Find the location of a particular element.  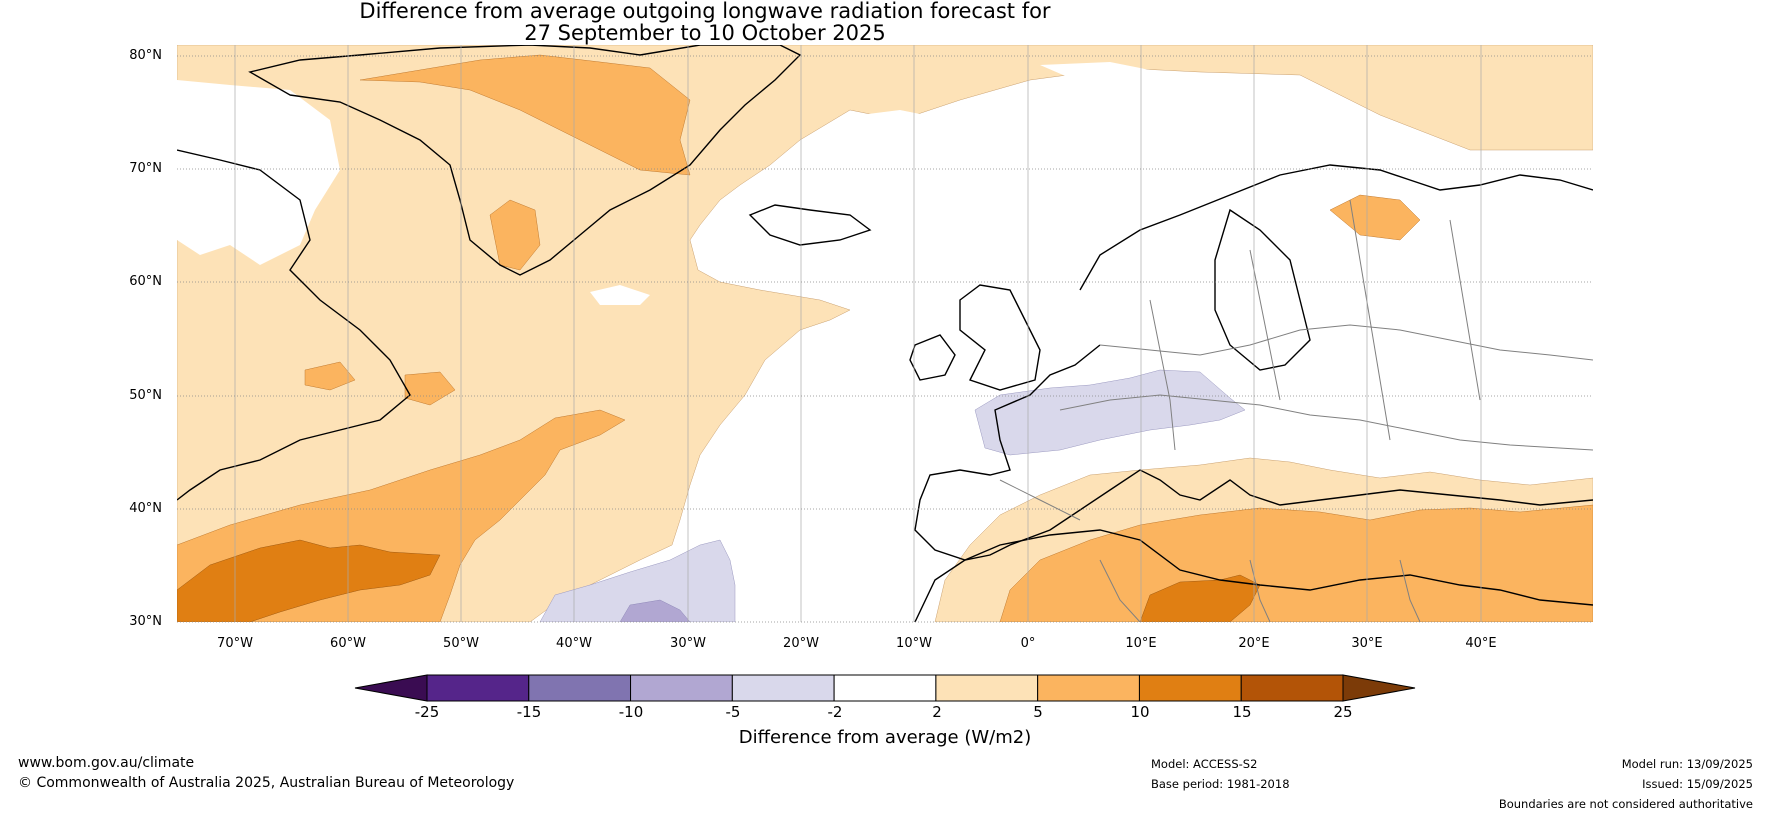

coastline-scandinavia is located at coordinates (1336, 227).